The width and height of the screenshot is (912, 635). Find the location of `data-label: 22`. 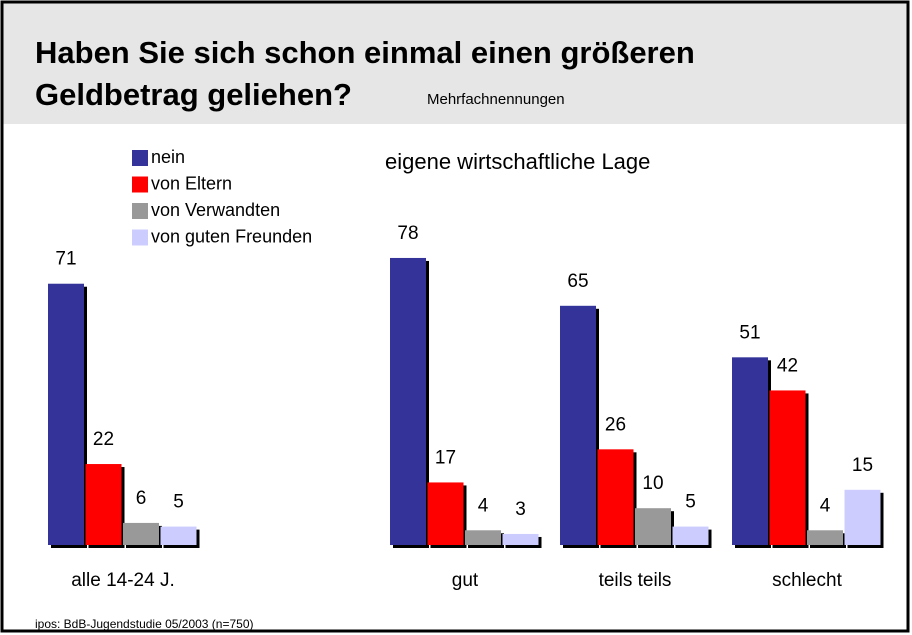

data-label: 22 is located at coordinates (103, 439).